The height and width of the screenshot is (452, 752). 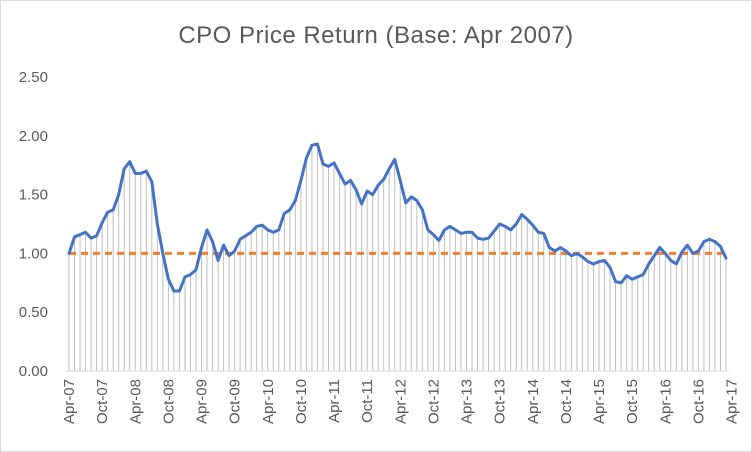 What do you see at coordinates (33, 224) in the screenshot?
I see `y-axis: 0.00 0.50 1.00 1.50 2.00 2.50` at bounding box center [33, 224].